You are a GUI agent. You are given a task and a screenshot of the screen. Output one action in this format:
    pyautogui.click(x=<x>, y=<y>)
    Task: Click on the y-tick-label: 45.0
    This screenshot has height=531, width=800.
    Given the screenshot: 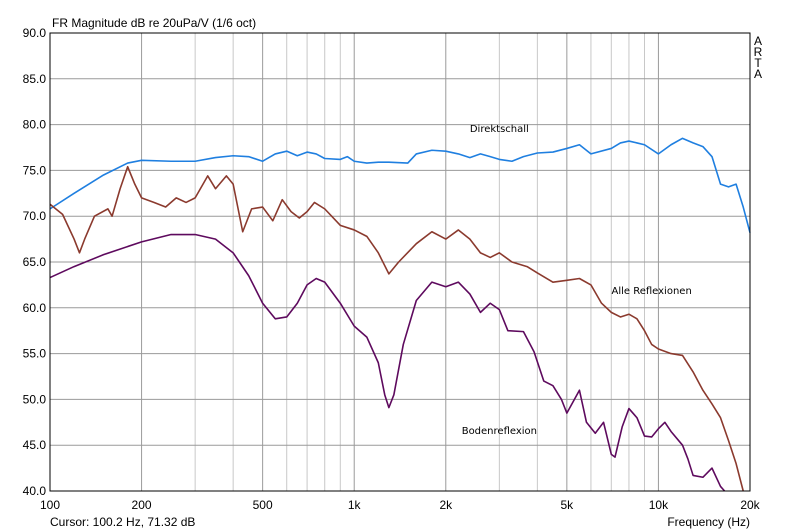 What is the action you would take?
    pyautogui.click(x=35, y=445)
    